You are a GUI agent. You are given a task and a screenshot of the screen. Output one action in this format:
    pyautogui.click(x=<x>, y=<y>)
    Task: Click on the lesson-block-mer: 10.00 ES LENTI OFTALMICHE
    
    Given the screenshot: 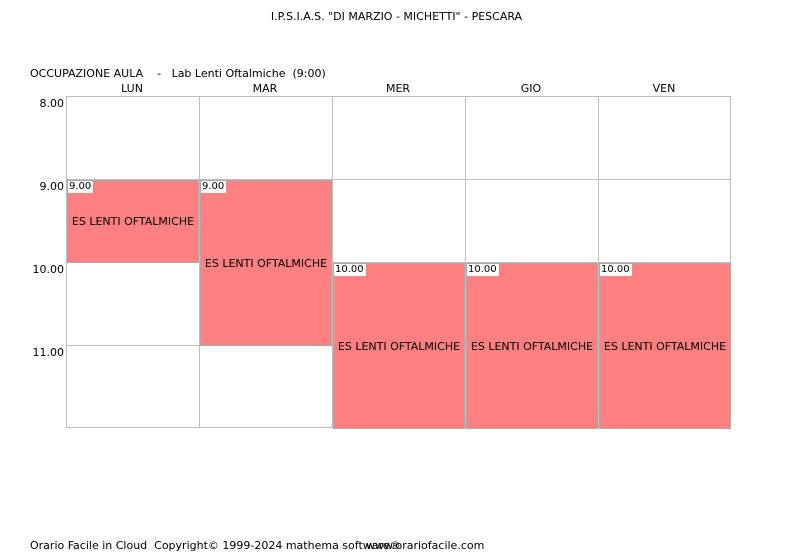 What is the action you would take?
    pyautogui.click(x=399, y=346)
    